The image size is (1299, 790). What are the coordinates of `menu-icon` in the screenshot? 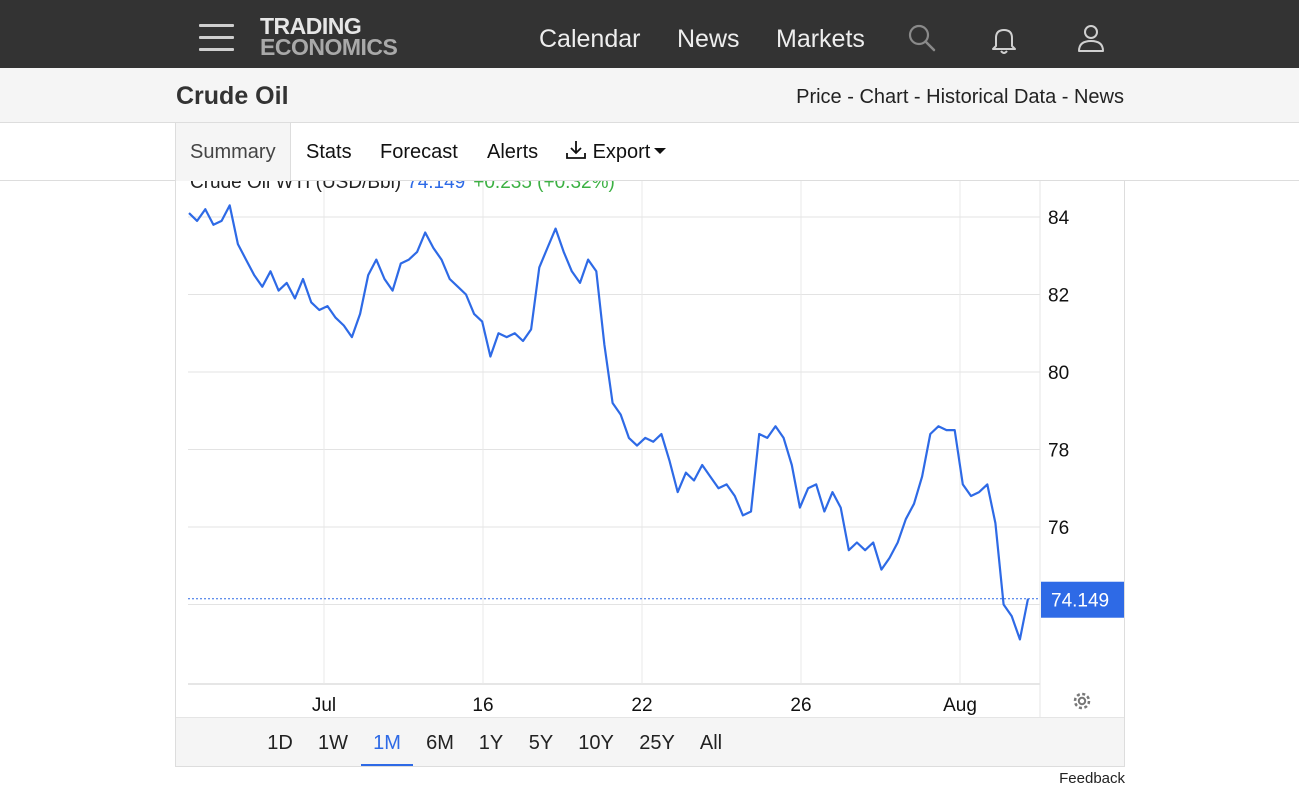 It's located at (216, 38).